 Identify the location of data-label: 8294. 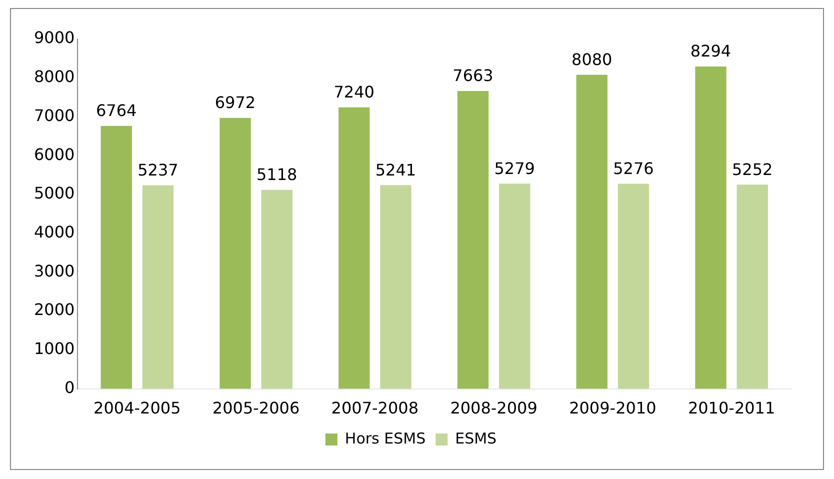
(711, 51).